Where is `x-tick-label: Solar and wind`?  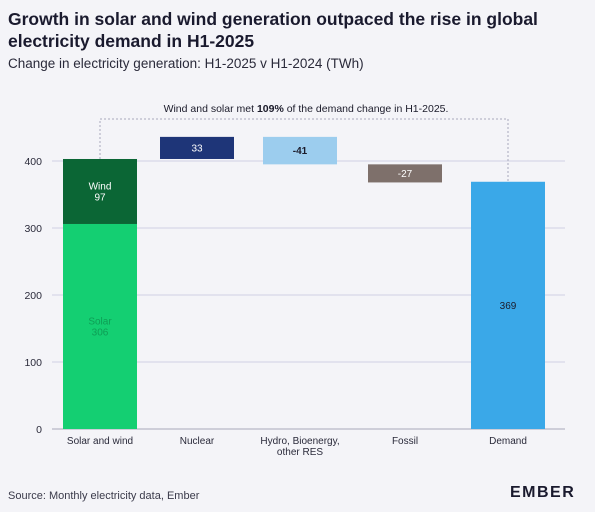
x-tick-label: Solar and wind is located at coordinates (100, 441).